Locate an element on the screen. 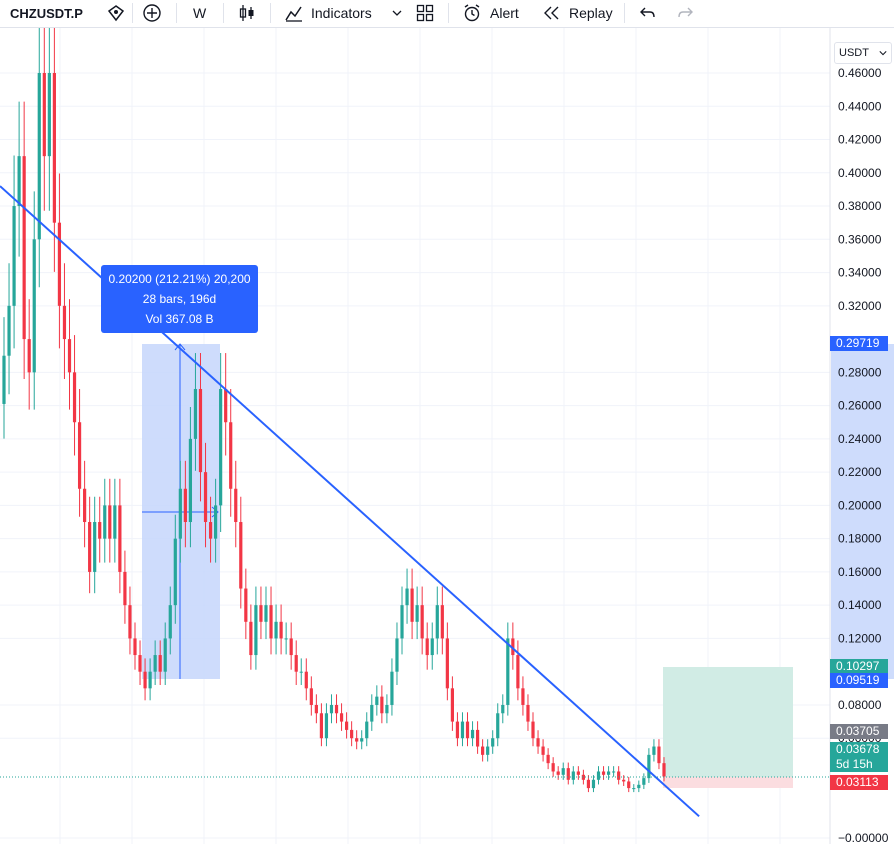 Image resolution: width=894 pixels, height=849 pixels. target-zone is located at coordinates (728, 722).